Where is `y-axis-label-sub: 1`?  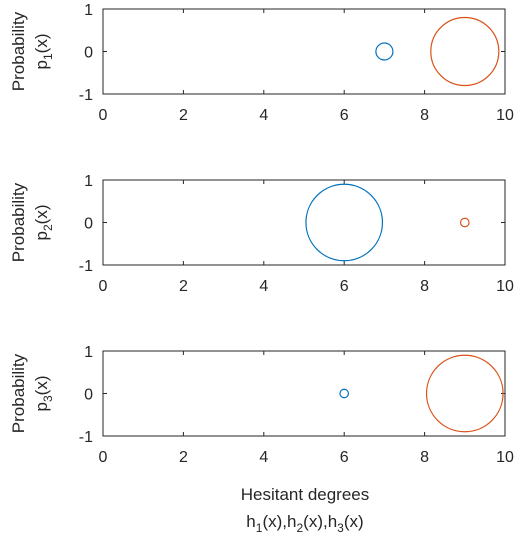
y-axis-label-sub: 1 is located at coordinates (48, 56).